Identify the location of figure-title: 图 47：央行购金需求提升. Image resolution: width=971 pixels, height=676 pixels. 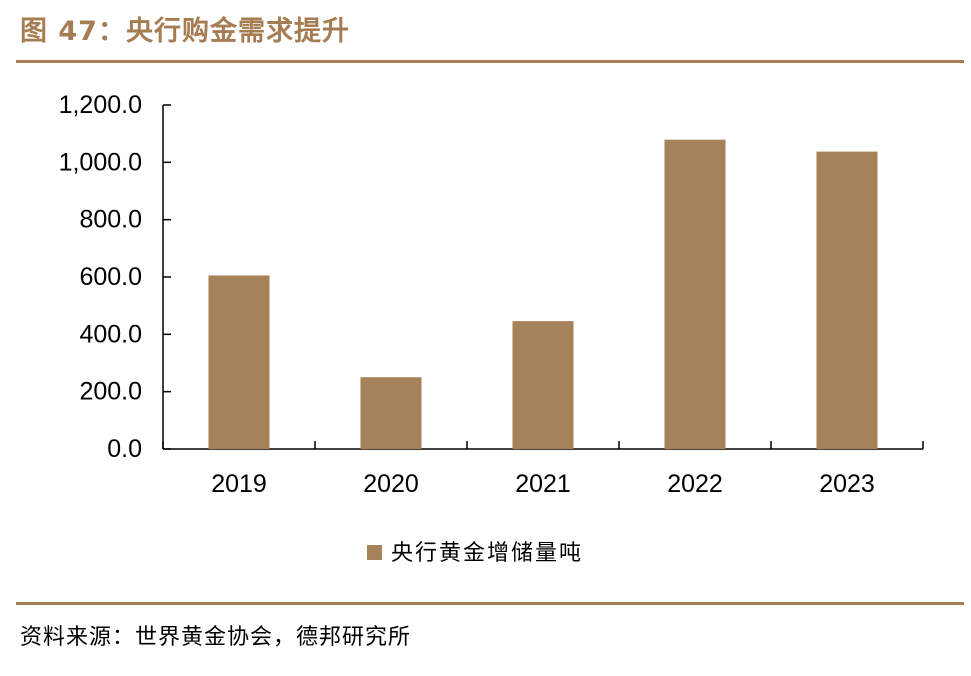
(185, 31).